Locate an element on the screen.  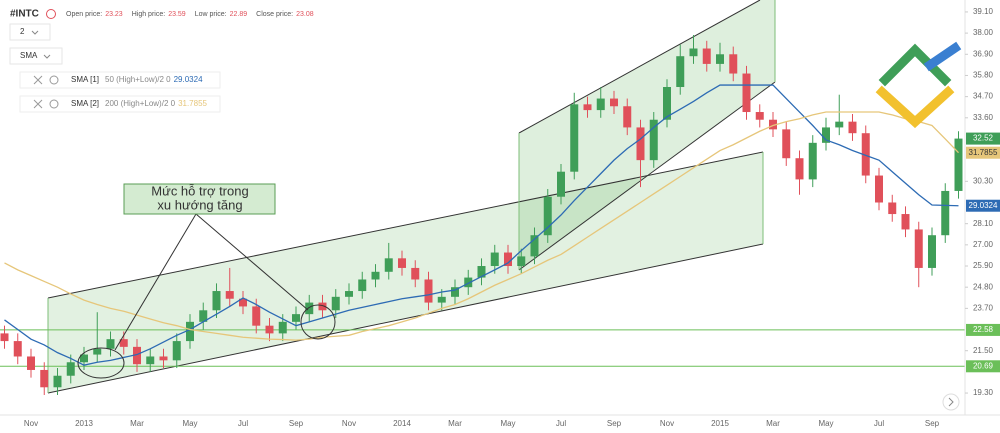
y-tick-label: 30.30 is located at coordinates (983, 180).